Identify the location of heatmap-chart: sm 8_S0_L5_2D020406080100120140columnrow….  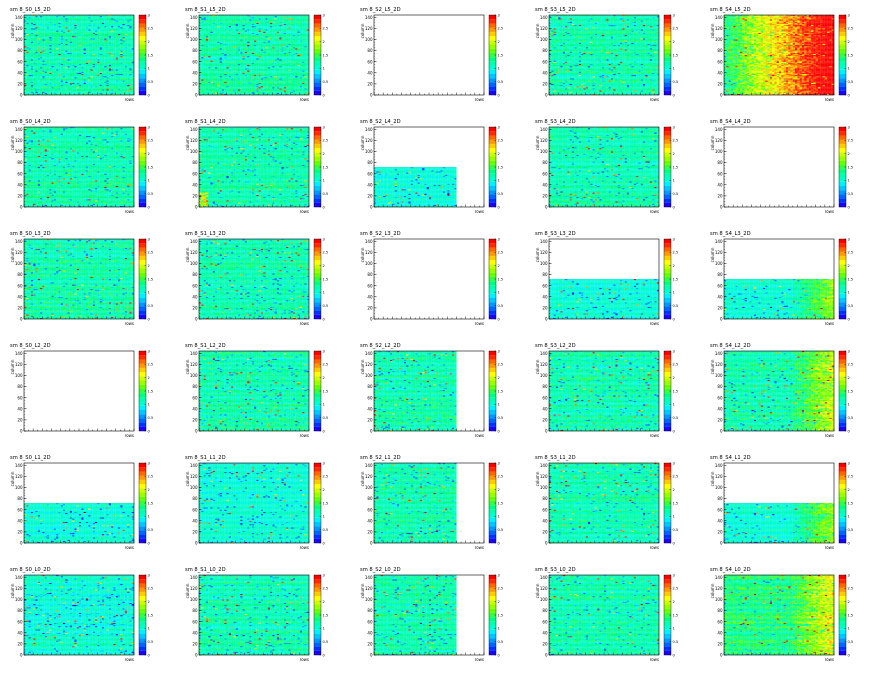
(85, 57).